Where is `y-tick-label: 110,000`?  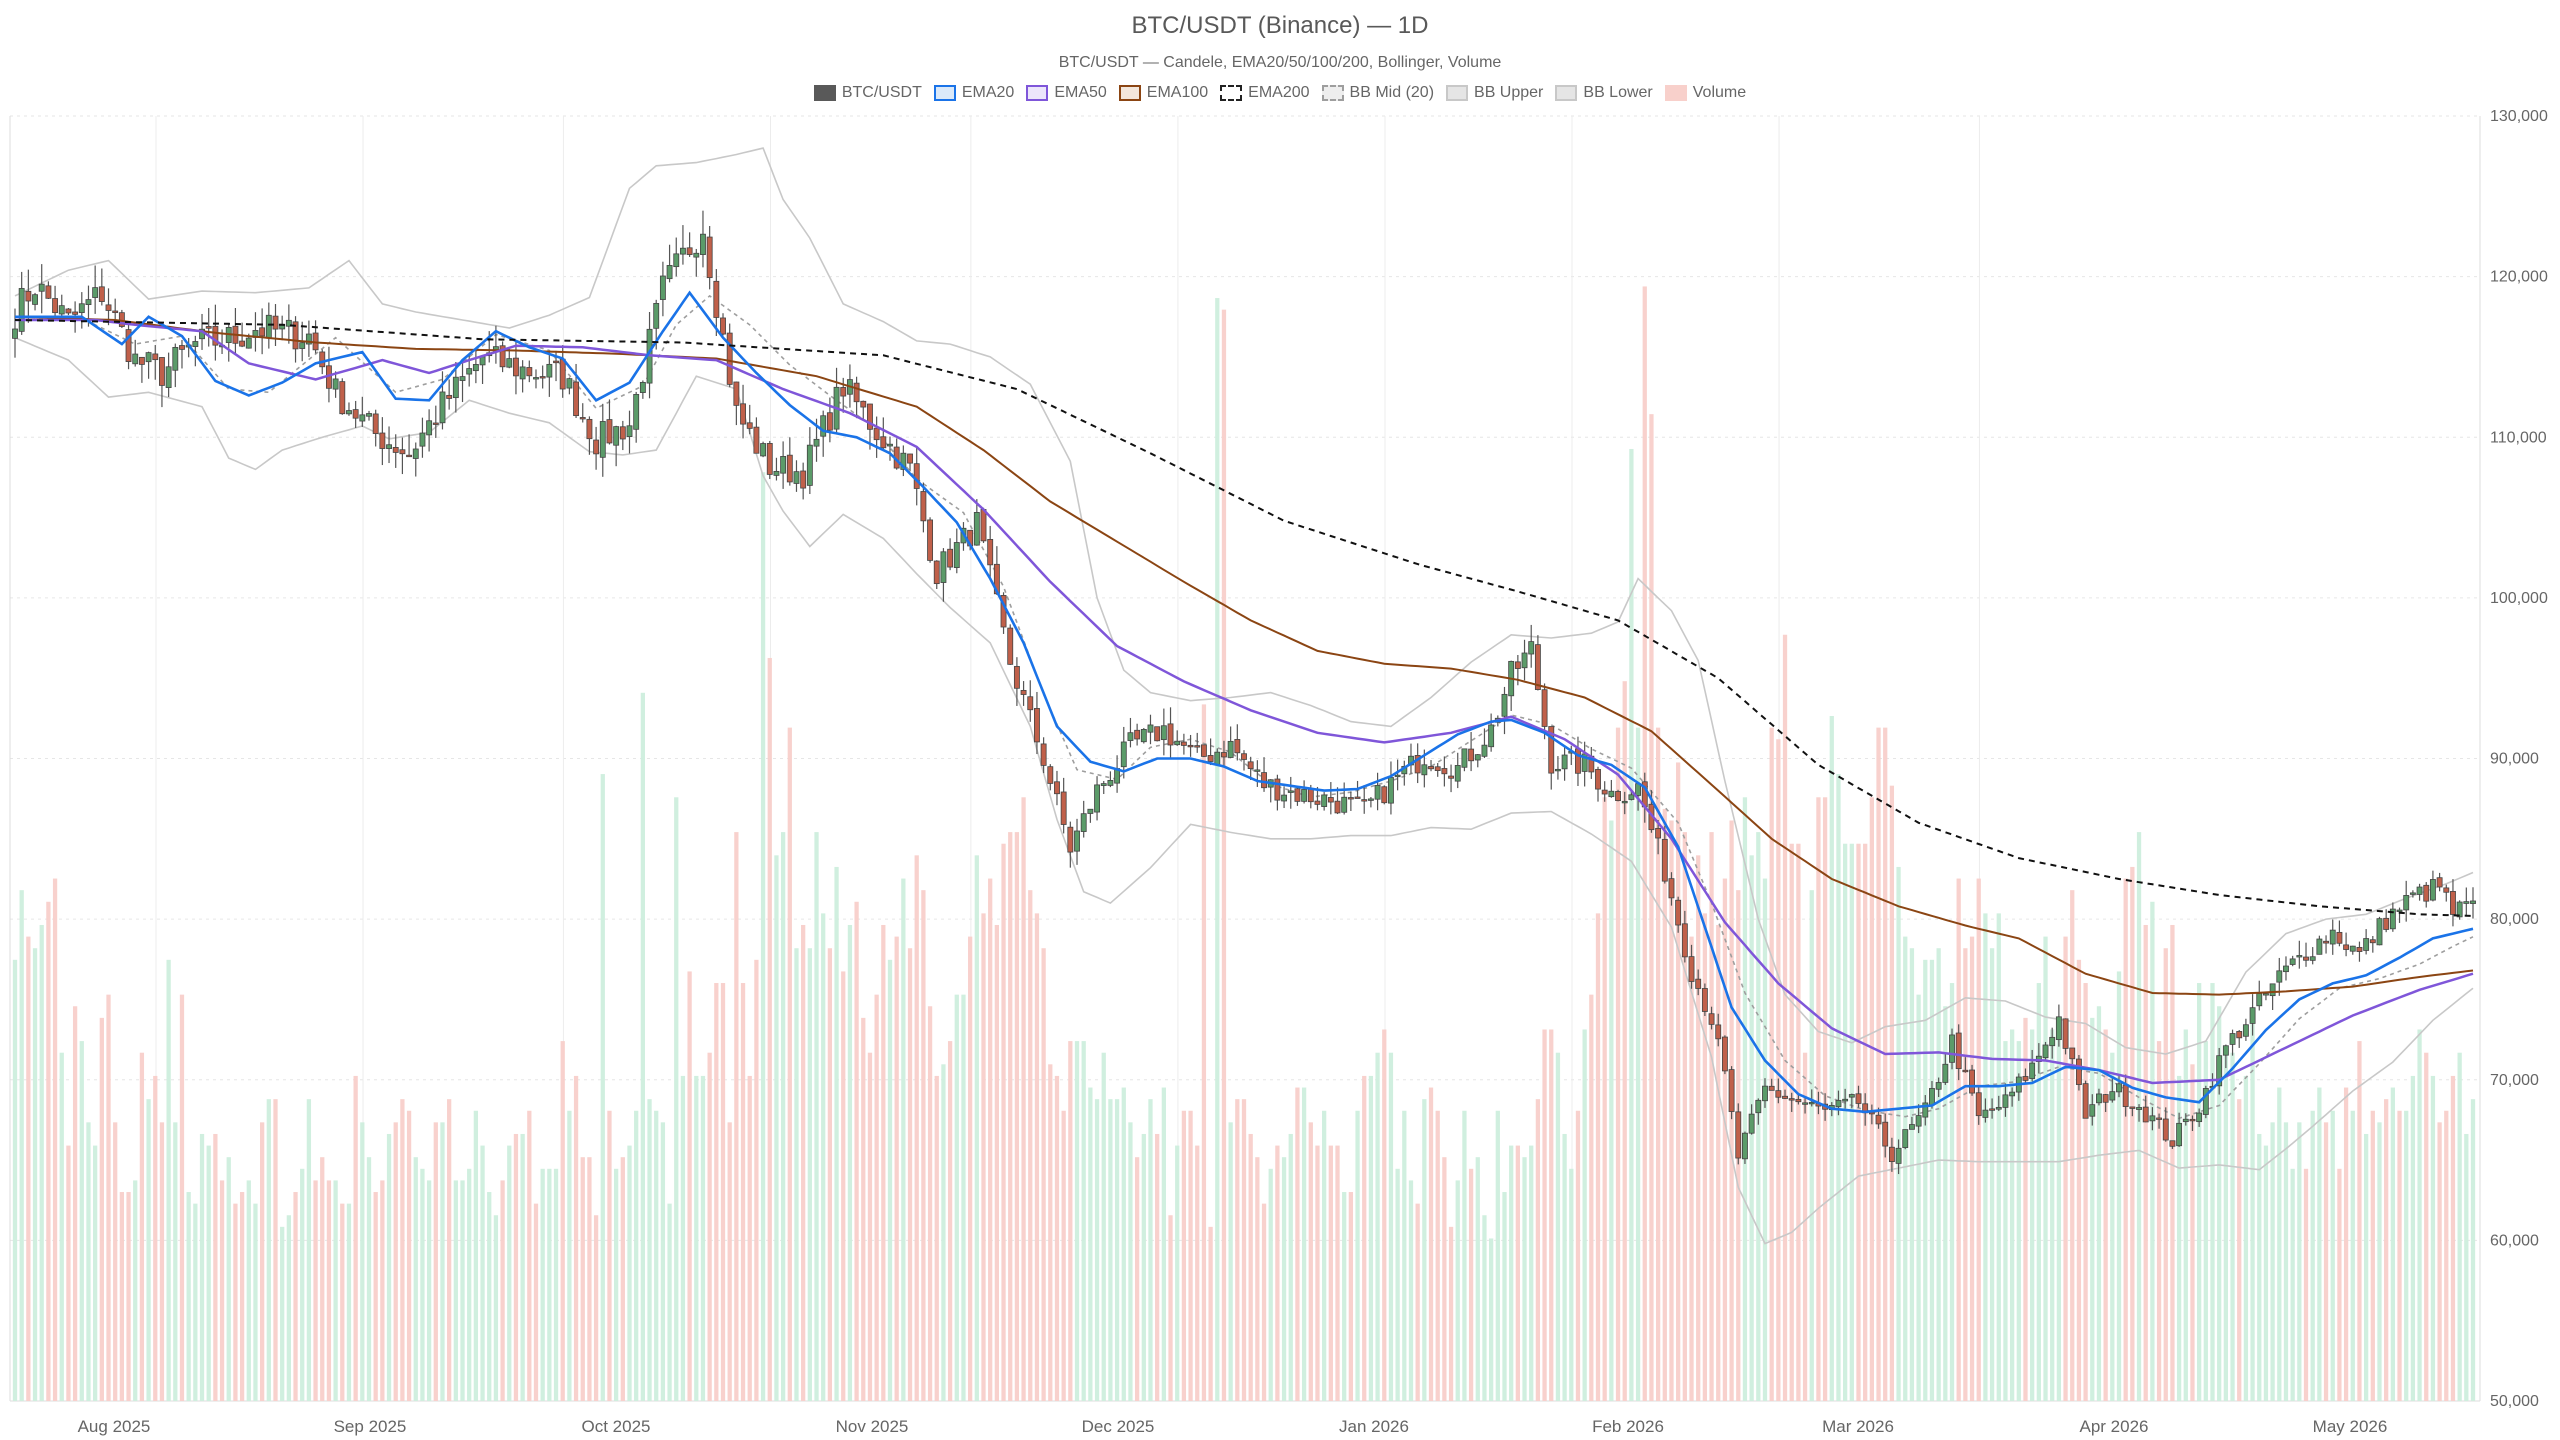
y-tick-label: 110,000 is located at coordinates (2518, 437).